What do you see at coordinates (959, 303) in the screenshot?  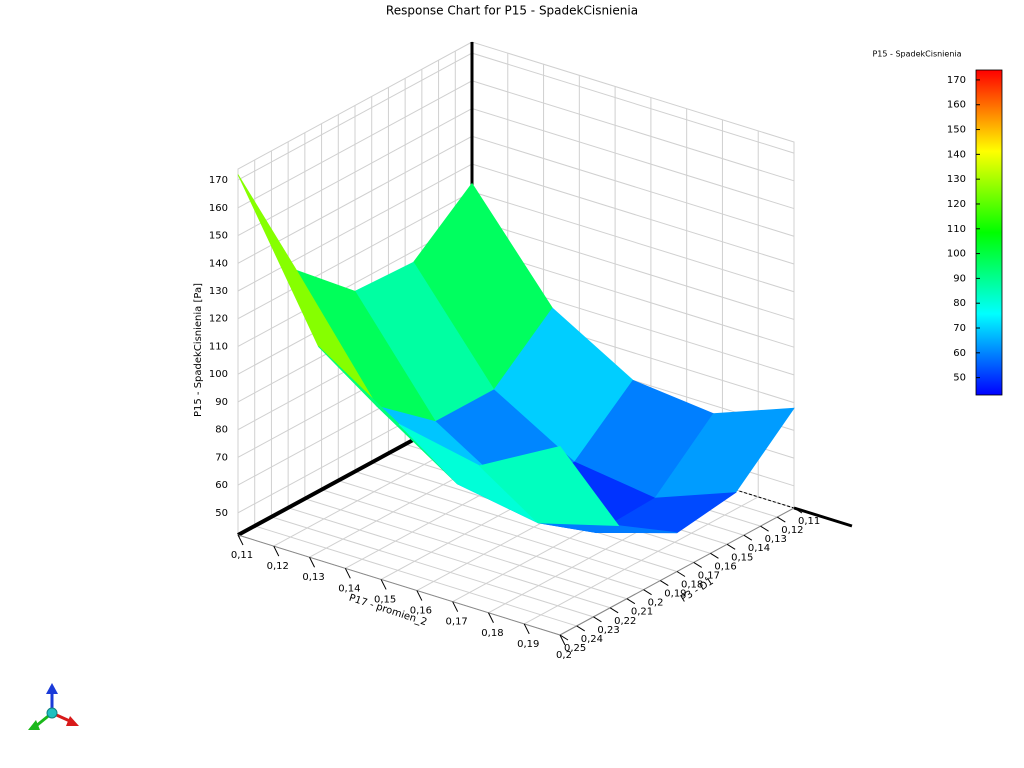 I see `colorbar-tick-label: 80` at bounding box center [959, 303].